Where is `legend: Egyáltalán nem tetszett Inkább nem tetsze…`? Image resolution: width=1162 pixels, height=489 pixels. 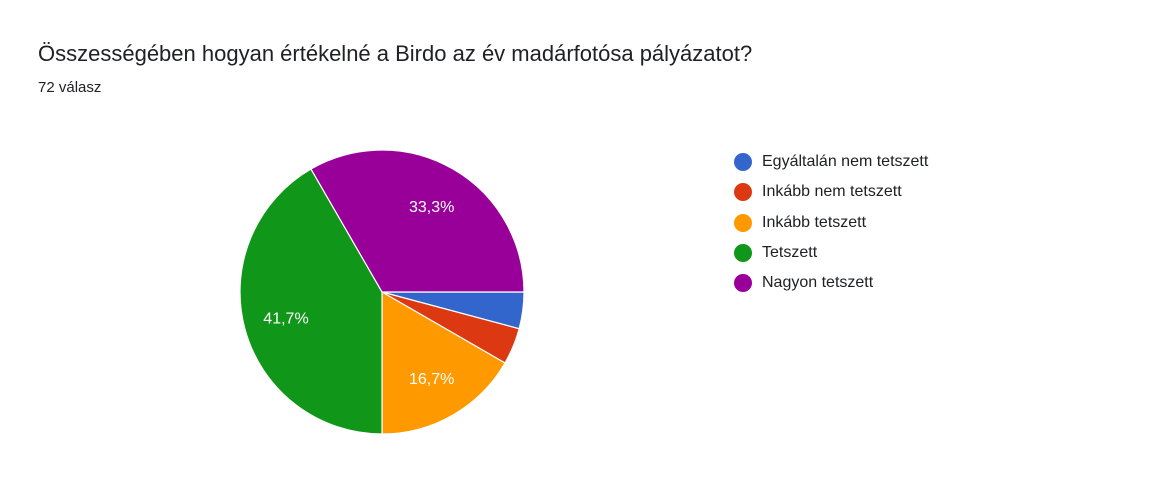 legend: Egyáltalán nem tetszett Inkább nem tetsze… is located at coordinates (831, 222).